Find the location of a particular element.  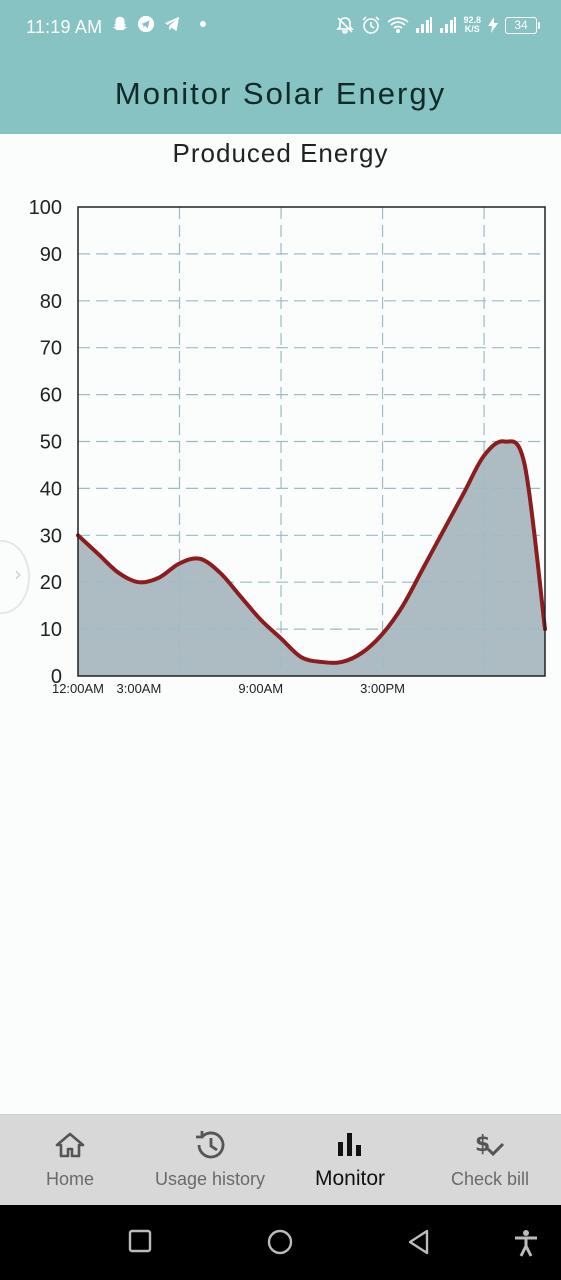

x-tick-label: 9:00AM is located at coordinates (260, 688).